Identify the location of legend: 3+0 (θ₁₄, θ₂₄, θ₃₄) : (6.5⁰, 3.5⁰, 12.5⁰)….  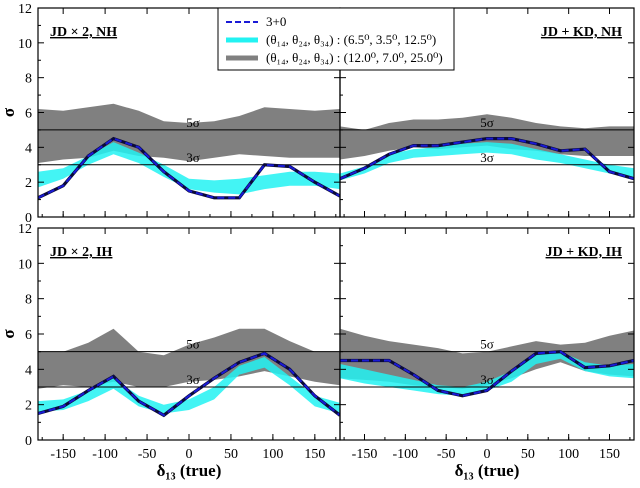
(336, 39).